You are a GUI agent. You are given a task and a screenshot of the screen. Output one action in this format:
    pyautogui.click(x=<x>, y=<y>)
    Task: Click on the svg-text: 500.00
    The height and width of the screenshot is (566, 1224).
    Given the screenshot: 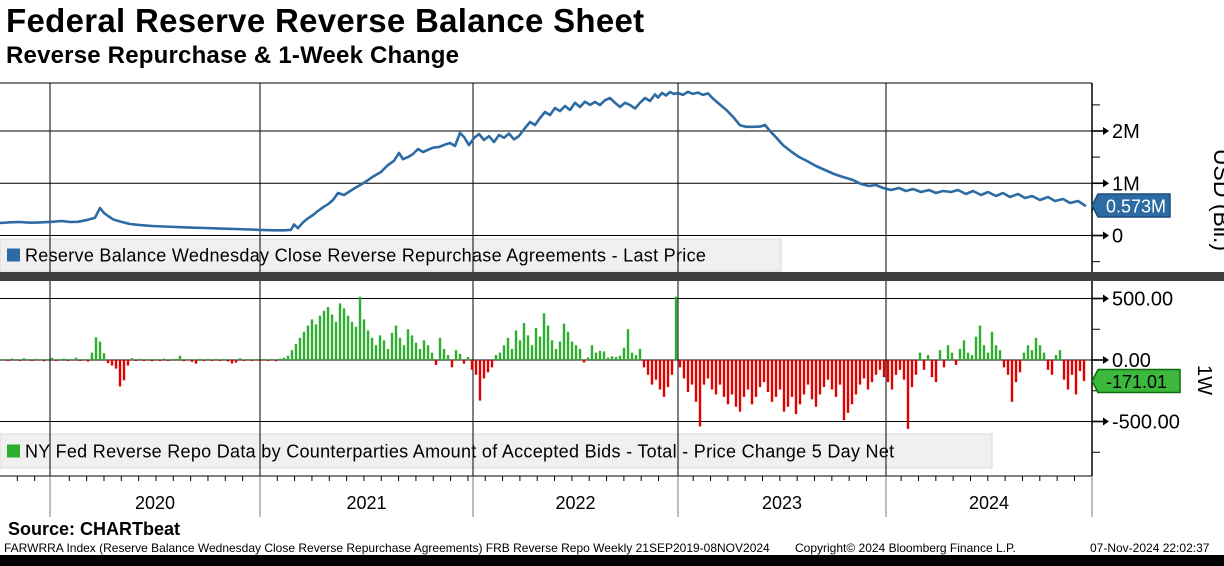 What is the action you would take?
    pyautogui.click(x=1142, y=300)
    